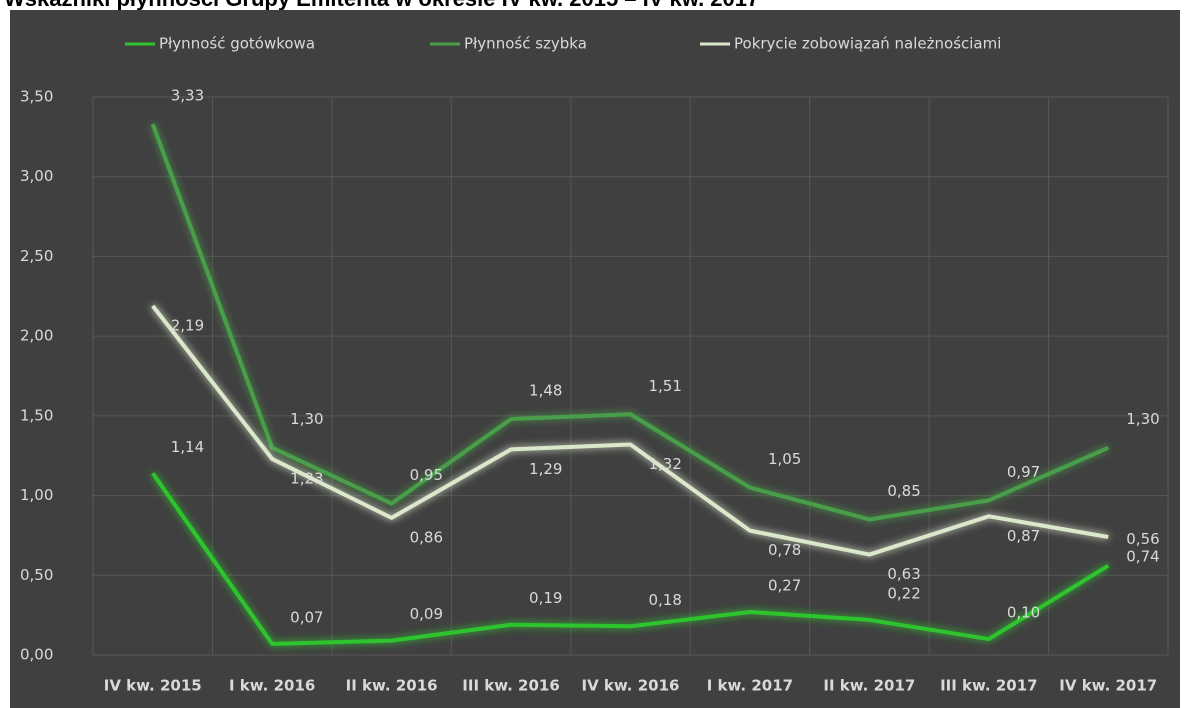  Describe the element at coordinates (237, 44) in the screenshot. I see `legend-label: Płynność gotówkowa` at that location.